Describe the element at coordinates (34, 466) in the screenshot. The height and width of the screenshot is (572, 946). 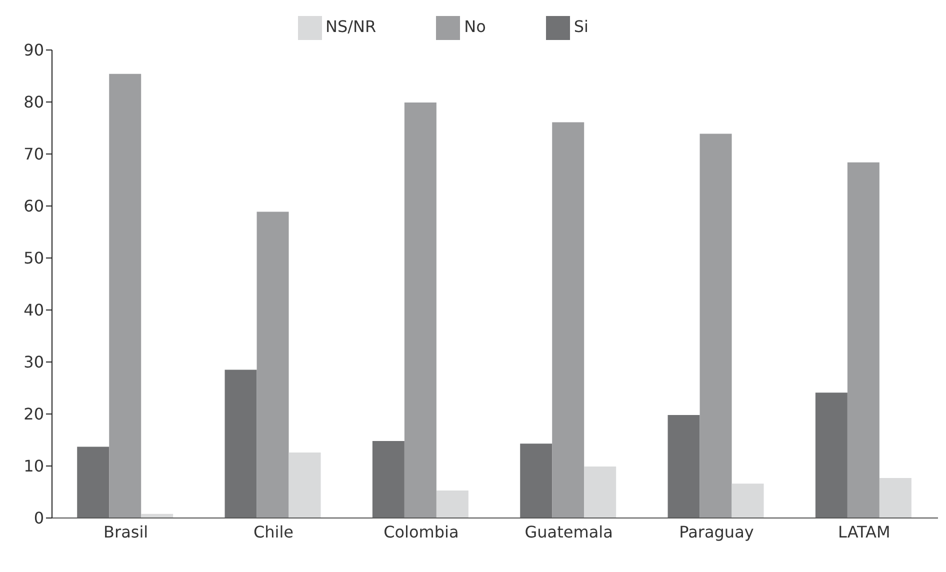
I see `y-tick-label: 10` at that location.